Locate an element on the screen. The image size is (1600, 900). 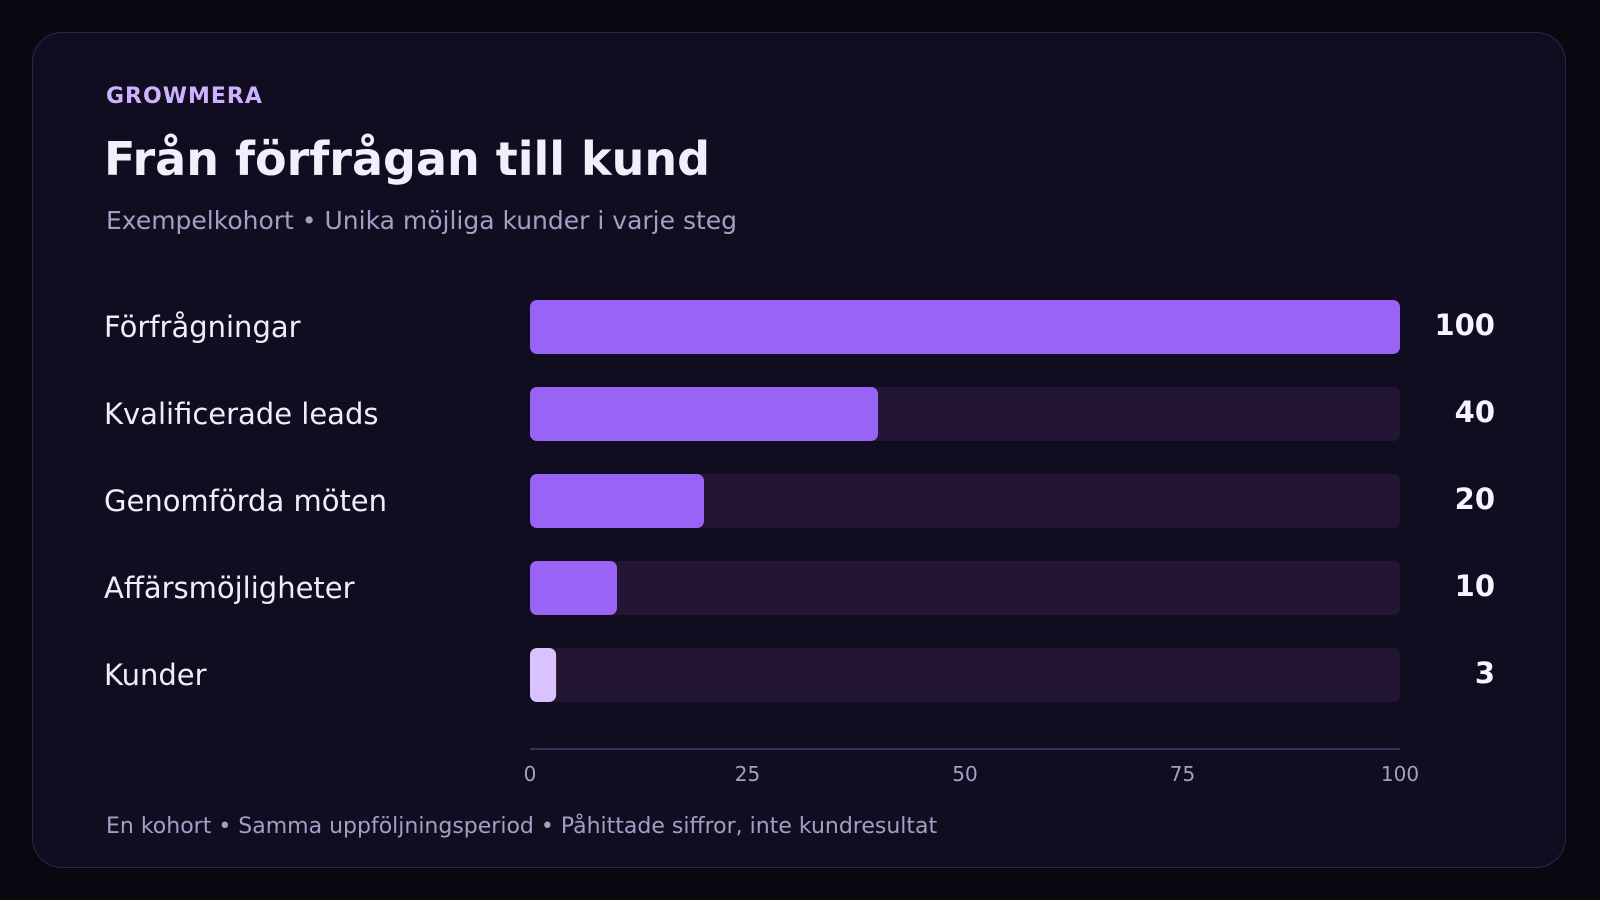
value-label: 3 is located at coordinates (1485, 673).